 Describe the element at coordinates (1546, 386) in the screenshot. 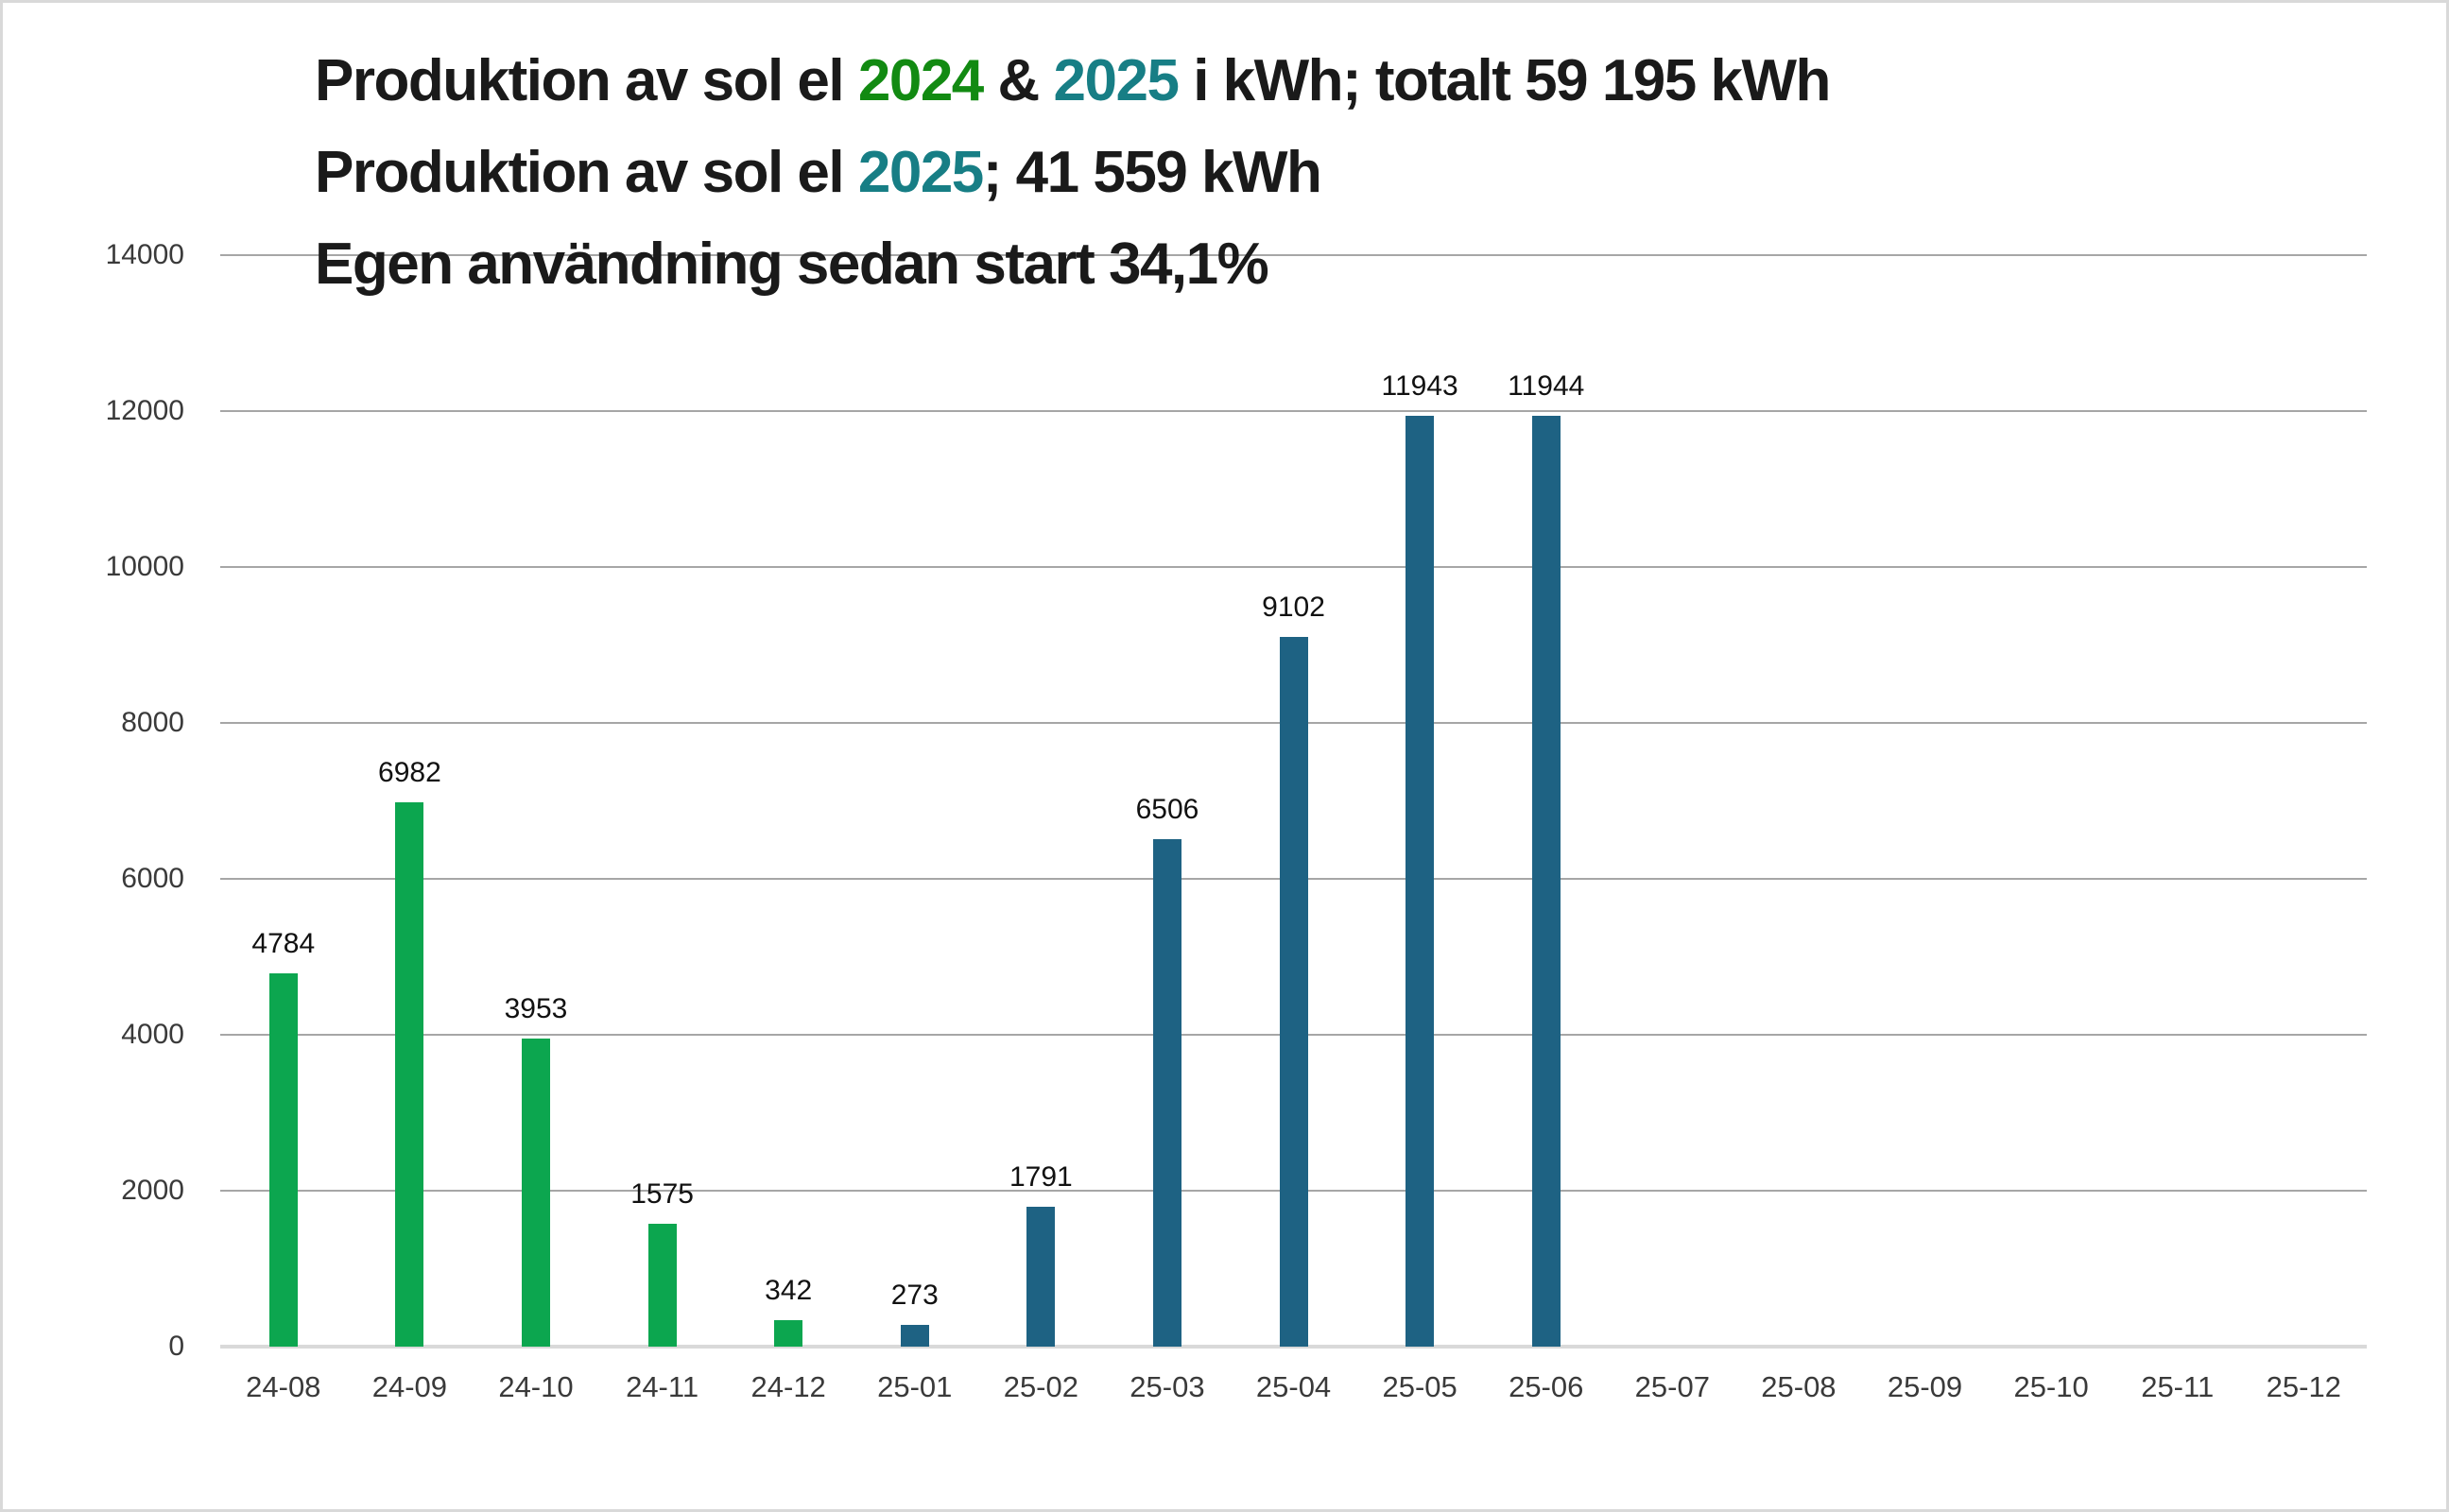

I see `bar-value-label-25-06: 11944` at that location.